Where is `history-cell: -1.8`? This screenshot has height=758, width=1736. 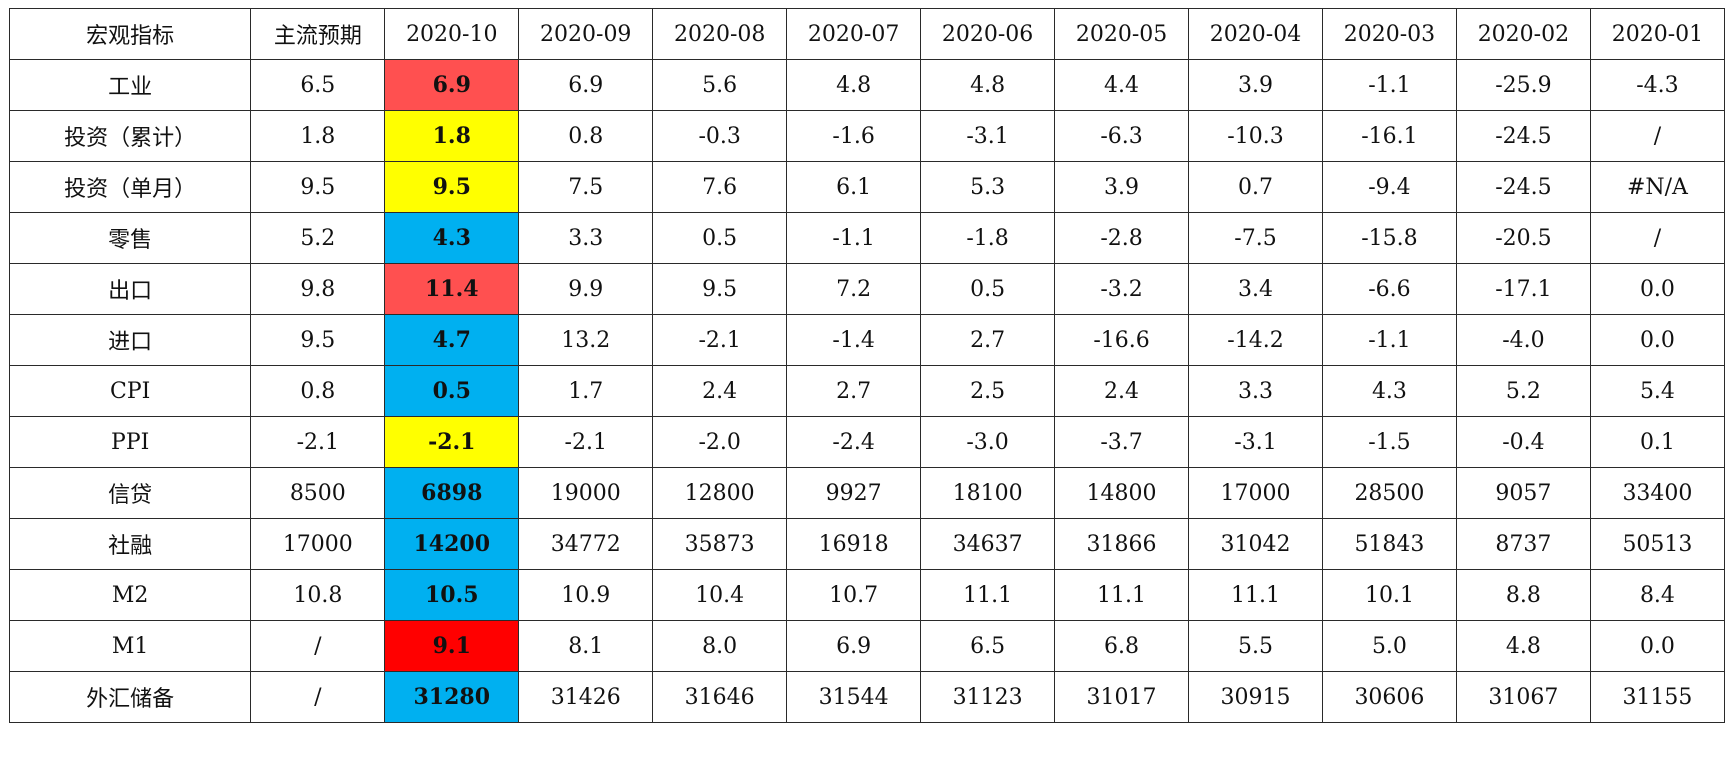
history-cell: -1.8 is located at coordinates (988, 238).